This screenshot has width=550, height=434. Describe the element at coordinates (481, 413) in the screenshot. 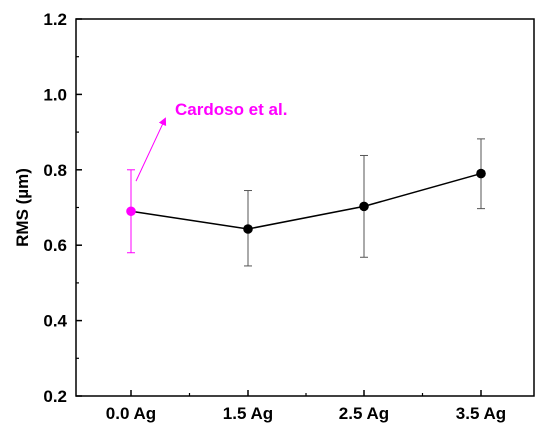

I see `x-tick-label: 3.5 Ag` at that location.